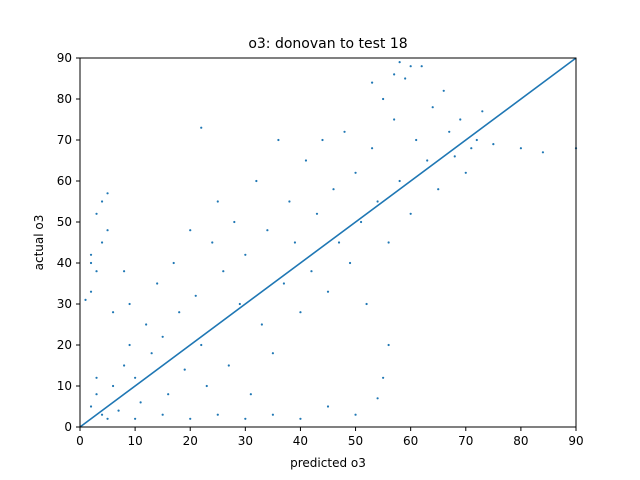 Image resolution: width=640 pixels, height=480 pixels. Describe the element at coordinates (327, 44) in the screenshot. I see `chart-title: o3: donovan to test 18` at that location.